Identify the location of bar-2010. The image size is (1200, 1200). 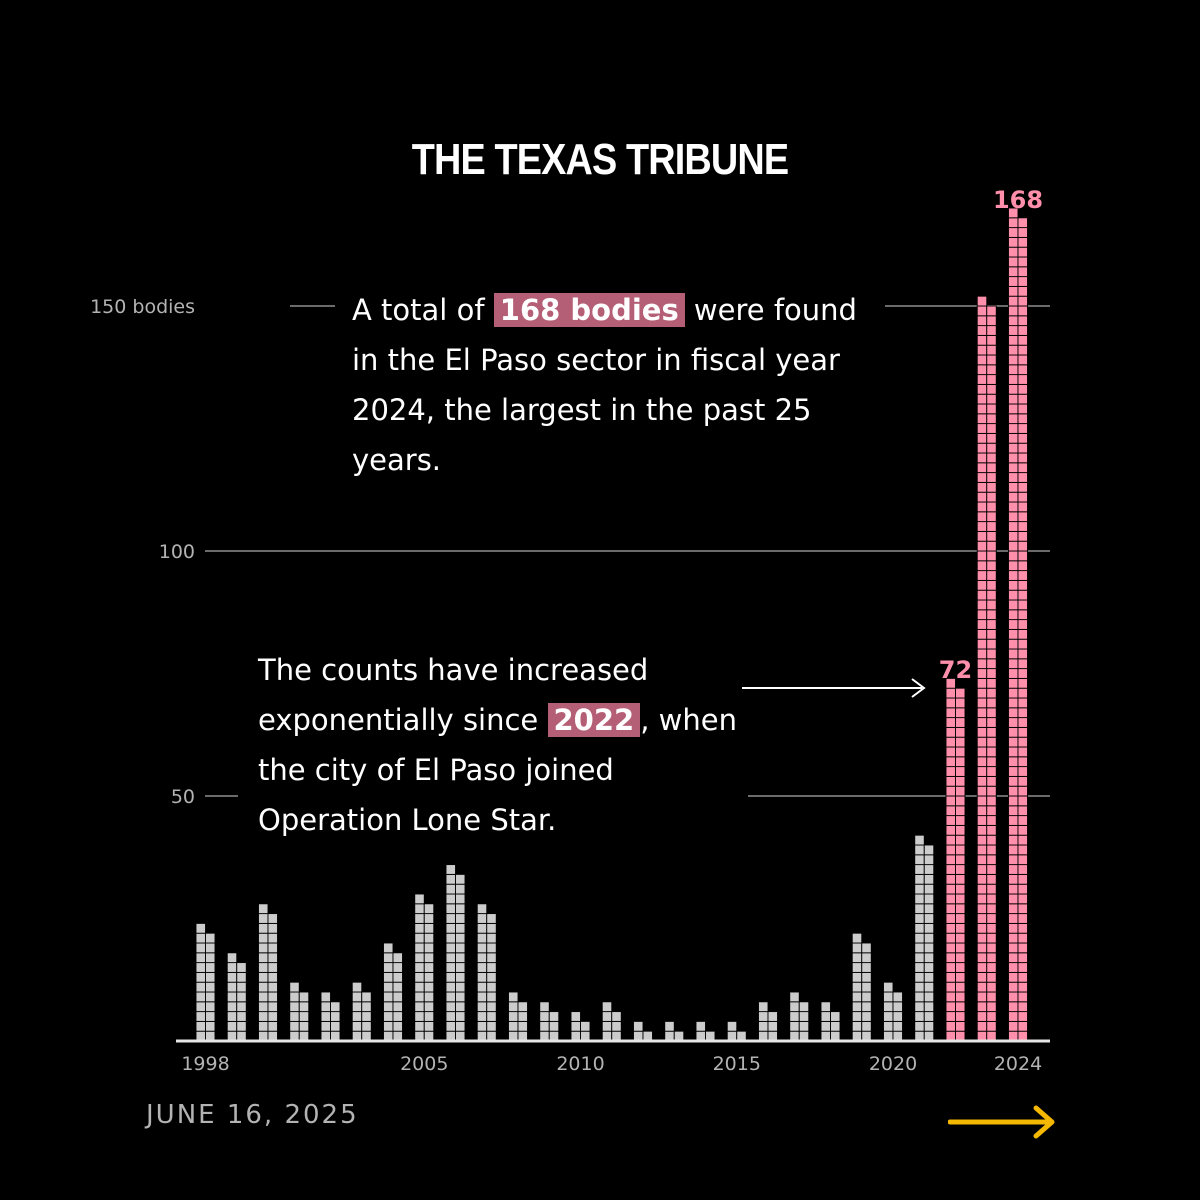
(580, 1026).